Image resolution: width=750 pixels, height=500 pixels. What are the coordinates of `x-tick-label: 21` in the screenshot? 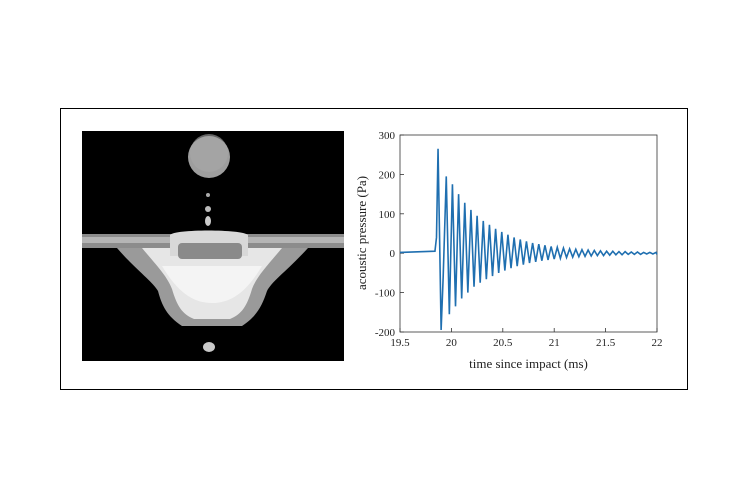 It's located at (554, 343).